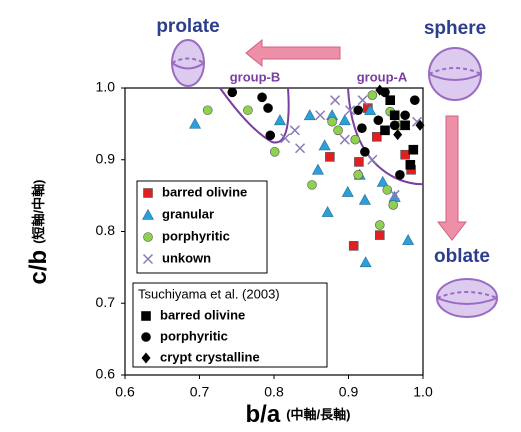 This screenshot has width=521, height=432. Describe the element at coordinates (188, 213) in the screenshot. I see `legend-label: granular` at that location.